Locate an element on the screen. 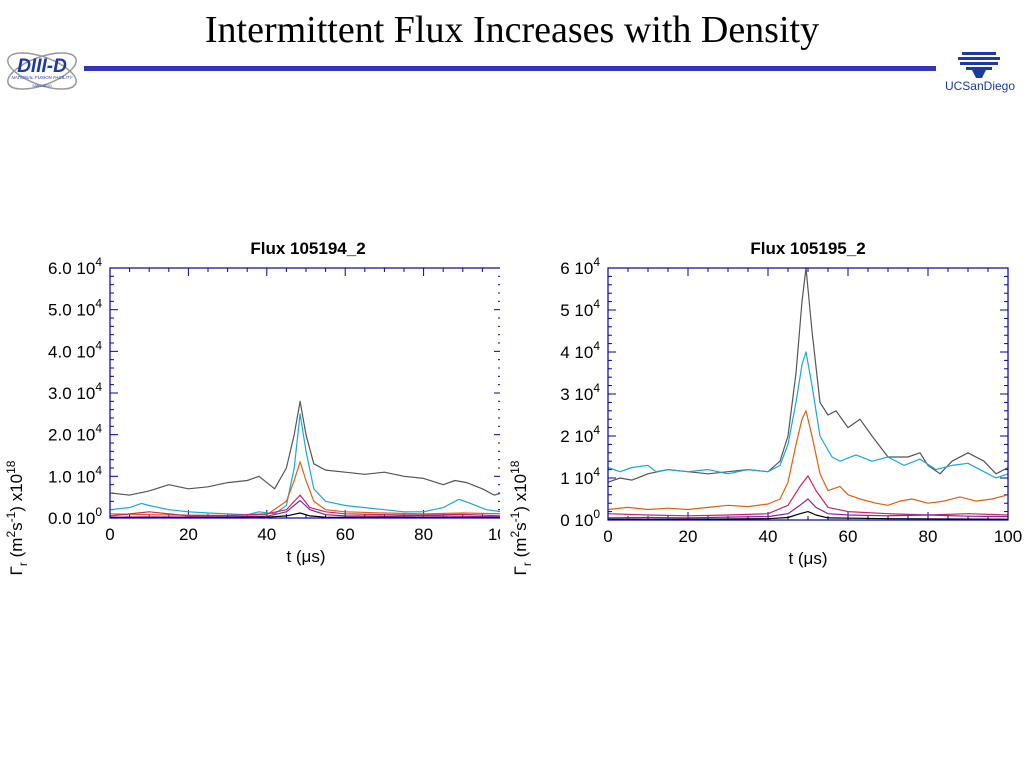 The width and height of the screenshot is (1024, 768). diii-d-logo-name: DIII-D is located at coordinates (42, 66).